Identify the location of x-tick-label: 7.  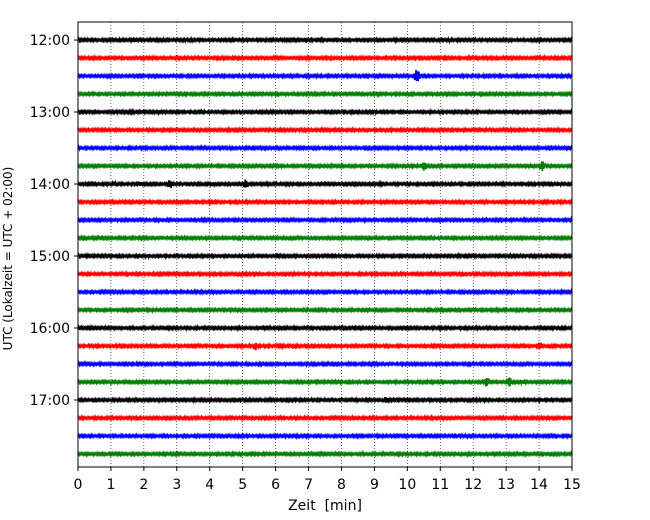
(308, 485).